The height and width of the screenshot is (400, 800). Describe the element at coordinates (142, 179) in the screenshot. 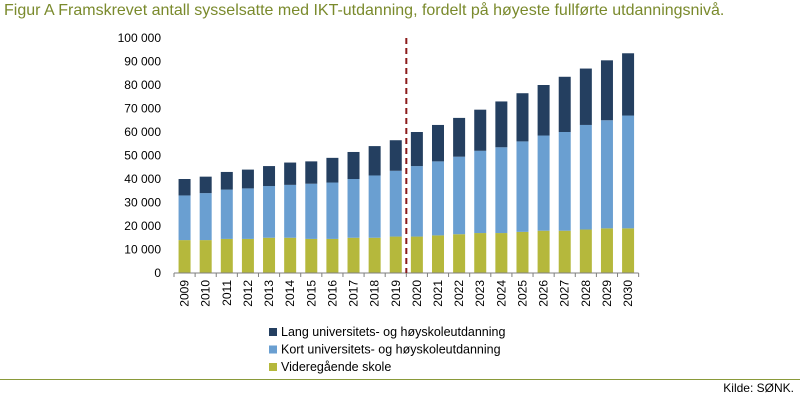

I see `y-tick-label: 40 000` at that location.